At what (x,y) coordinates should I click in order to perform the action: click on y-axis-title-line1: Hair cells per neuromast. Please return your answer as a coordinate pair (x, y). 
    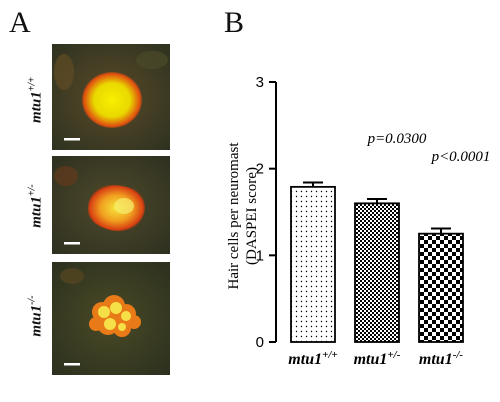
    Looking at the image, I should click on (234, 216).